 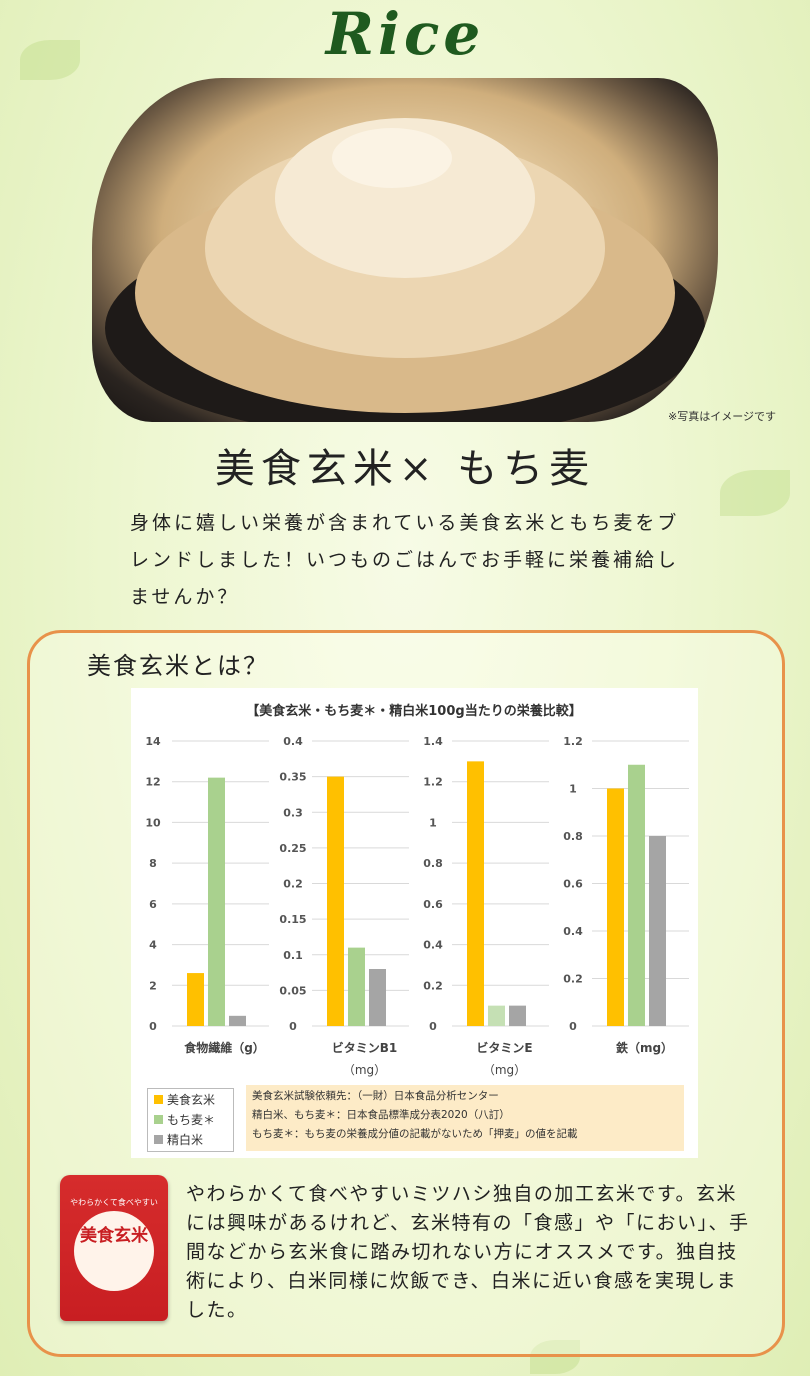 I want to click on y-tick-label: 0.25, so click(x=292, y=848).